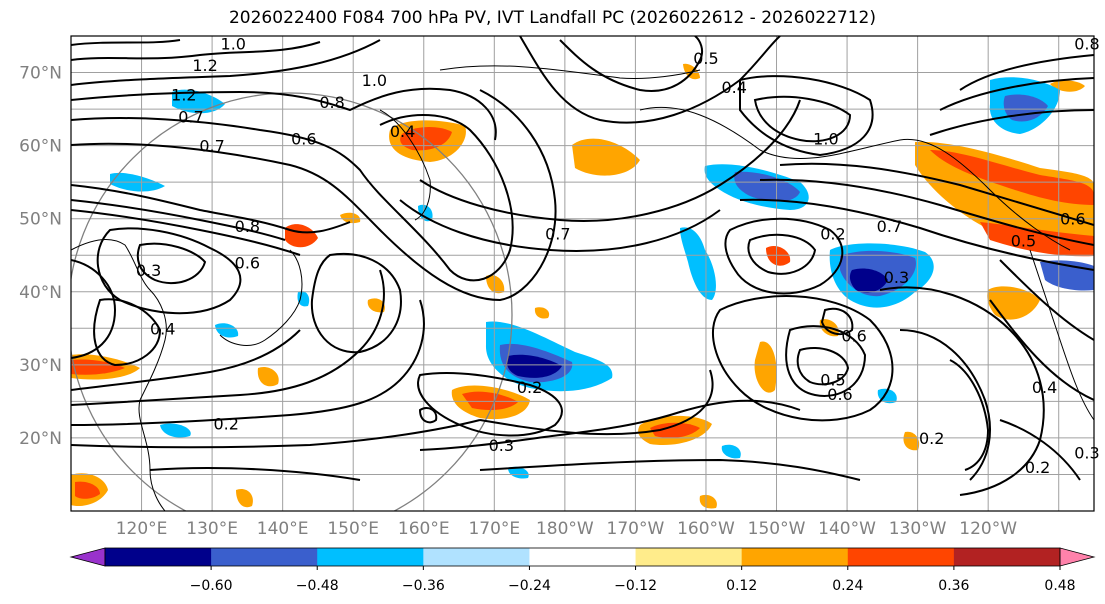 This screenshot has width=1105, height=604. I want to click on lon-tick-label: 120°W, so click(988, 529).